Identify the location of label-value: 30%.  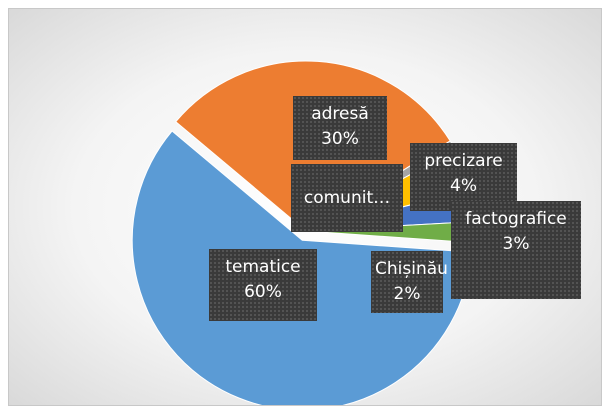
(340, 139).